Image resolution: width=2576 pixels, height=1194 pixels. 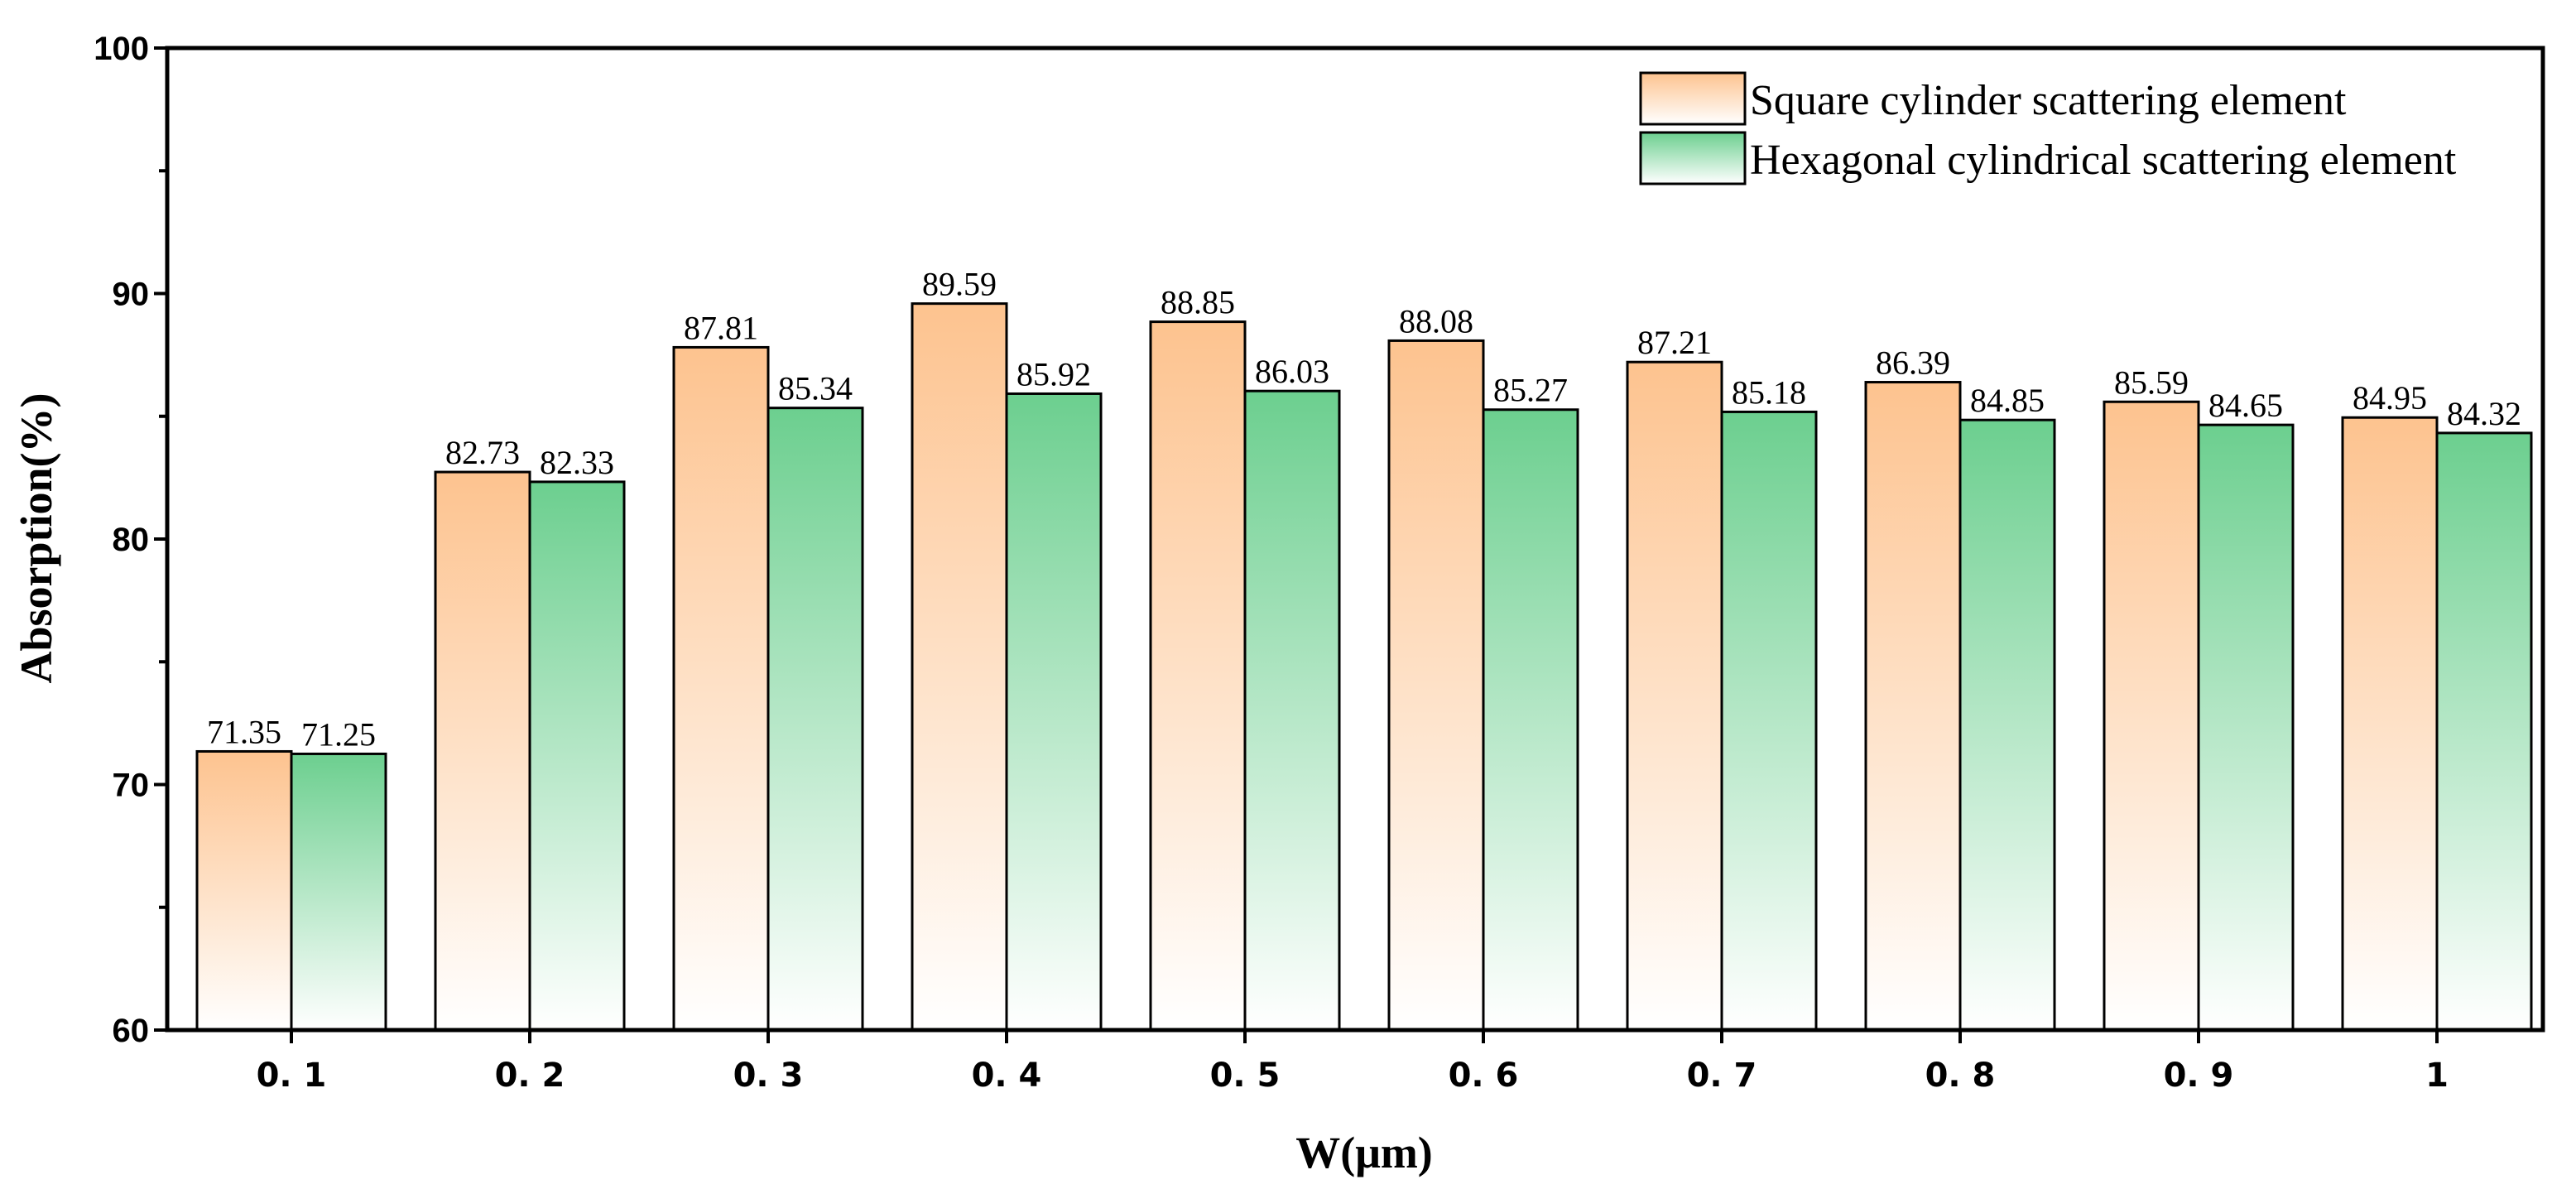 I want to click on bar-hexagonal-0.3, so click(x=815, y=719).